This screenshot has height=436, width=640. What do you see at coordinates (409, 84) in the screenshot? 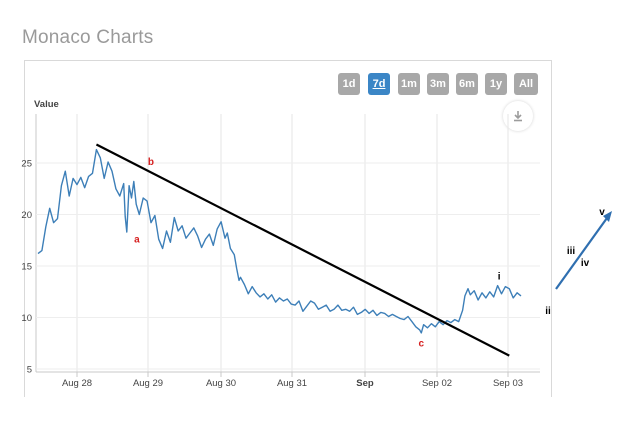
I see `range-button-1m: 1m` at bounding box center [409, 84].